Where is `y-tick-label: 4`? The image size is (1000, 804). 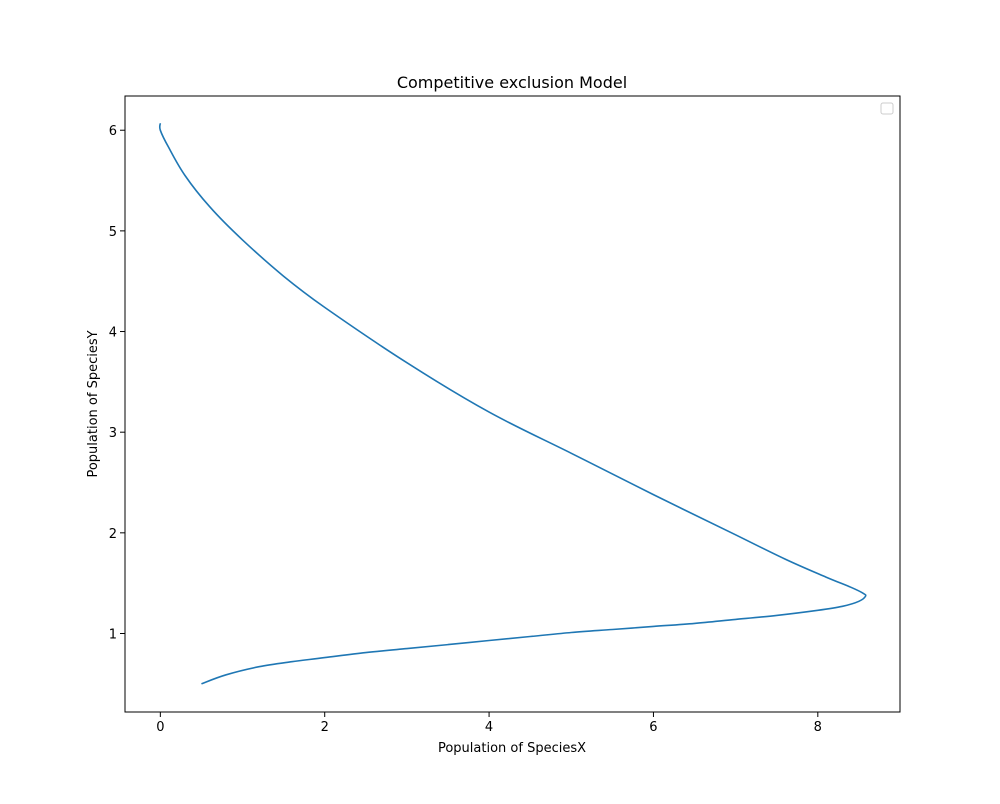
y-tick-label: 4 is located at coordinates (113, 333).